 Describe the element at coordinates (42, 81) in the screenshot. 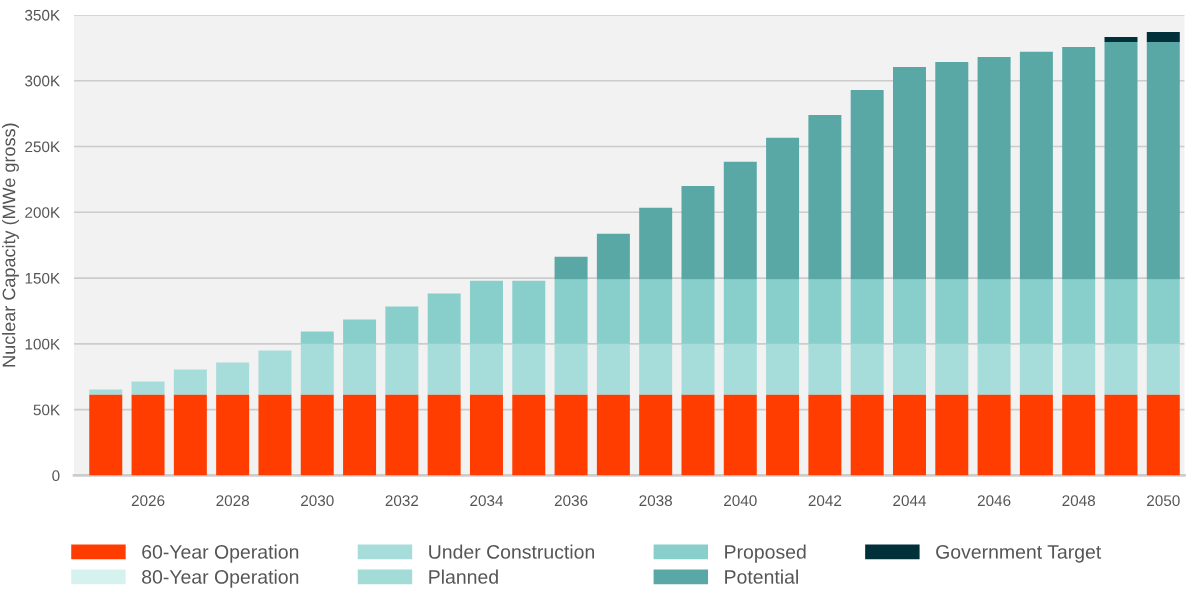

I see `y-tick-label: 300K` at that location.